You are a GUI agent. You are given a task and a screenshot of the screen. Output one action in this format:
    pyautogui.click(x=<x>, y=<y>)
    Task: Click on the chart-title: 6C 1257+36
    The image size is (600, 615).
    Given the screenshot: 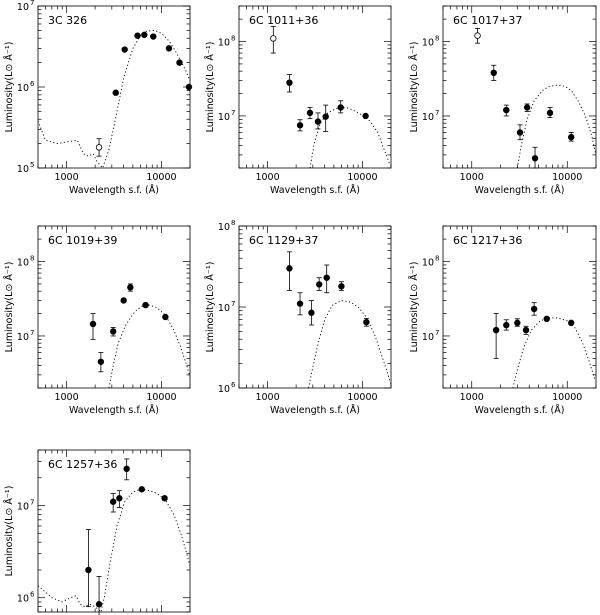 What is the action you would take?
    pyautogui.click(x=82, y=464)
    